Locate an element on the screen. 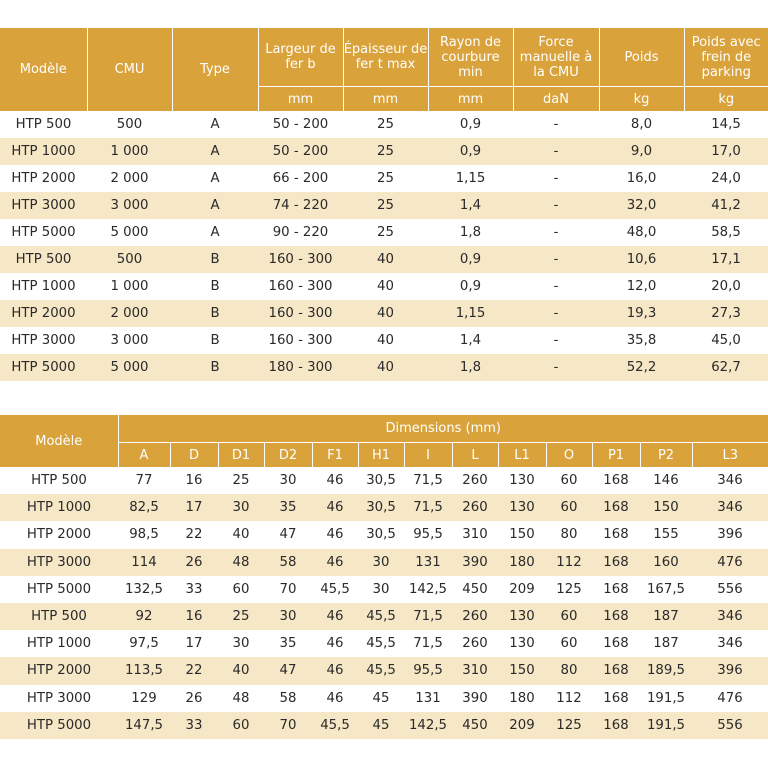 The height and width of the screenshot is (768, 768). unit-weight: kg is located at coordinates (642, 98).